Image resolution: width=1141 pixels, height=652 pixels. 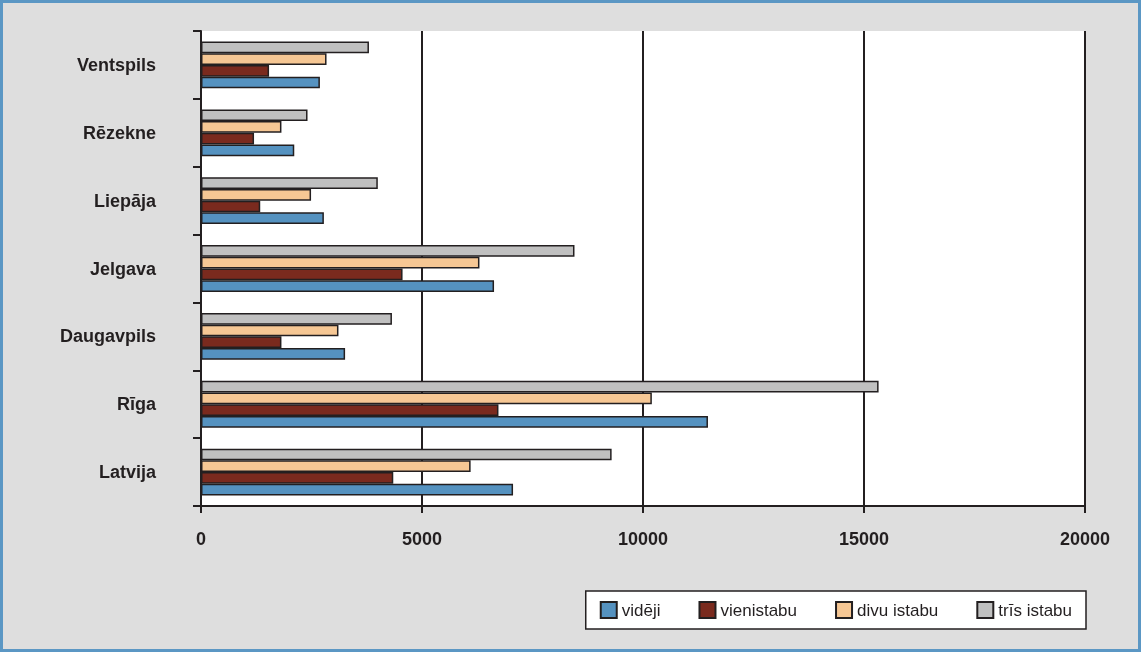 What do you see at coordinates (864, 539) in the screenshot?
I see `x-tick-label: 15000` at bounding box center [864, 539].